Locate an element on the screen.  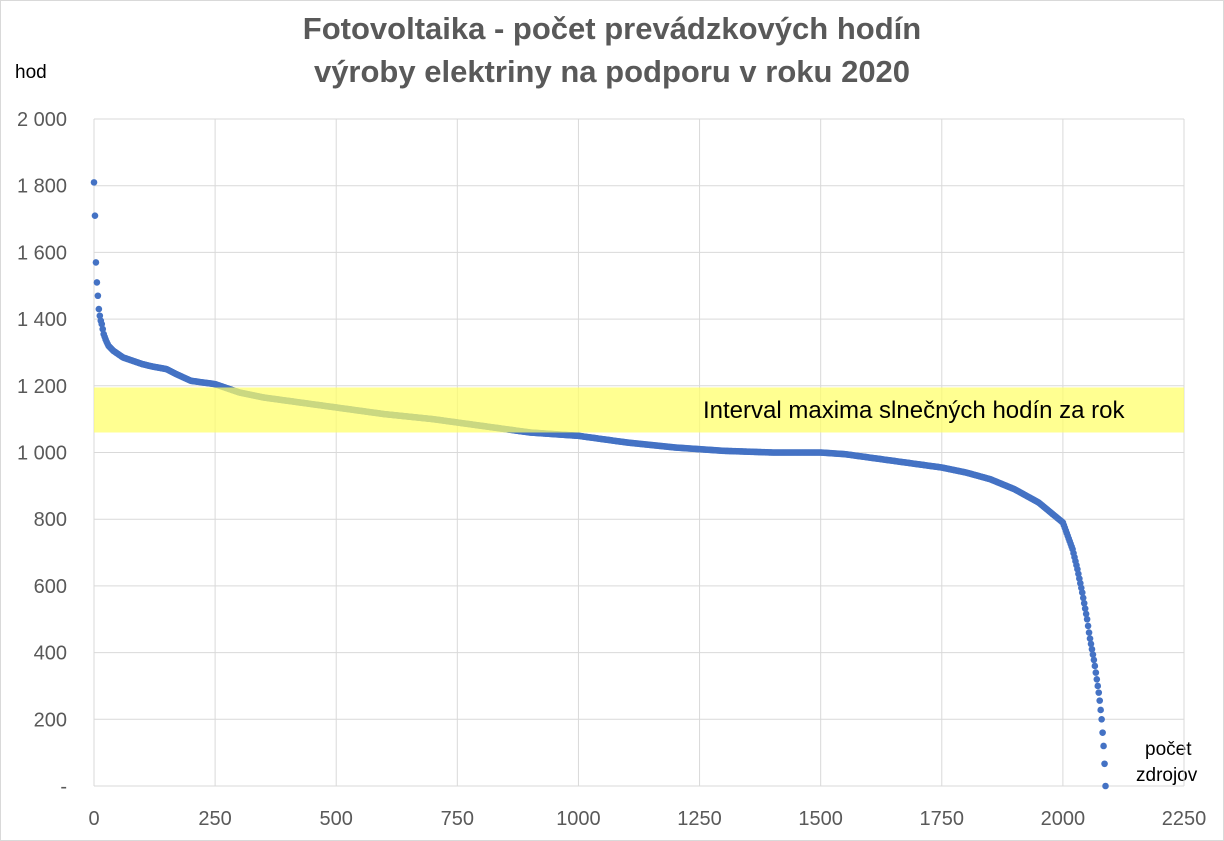
highlight-band is located at coordinates (639, 410).